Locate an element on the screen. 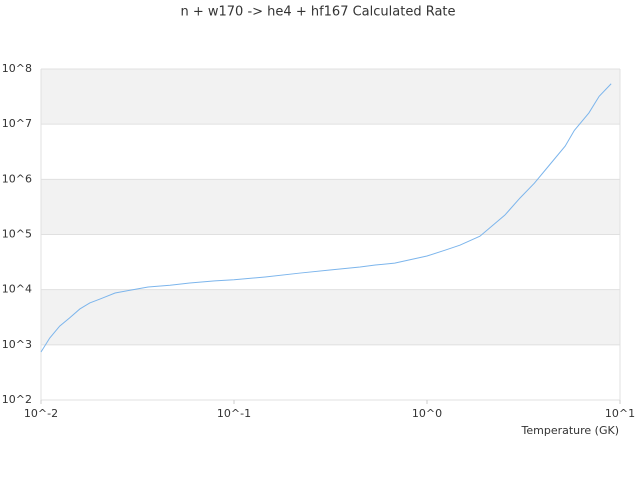 The height and width of the screenshot is (484, 640). x-tick-label: 10^-1 is located at coordinates (234, 413).